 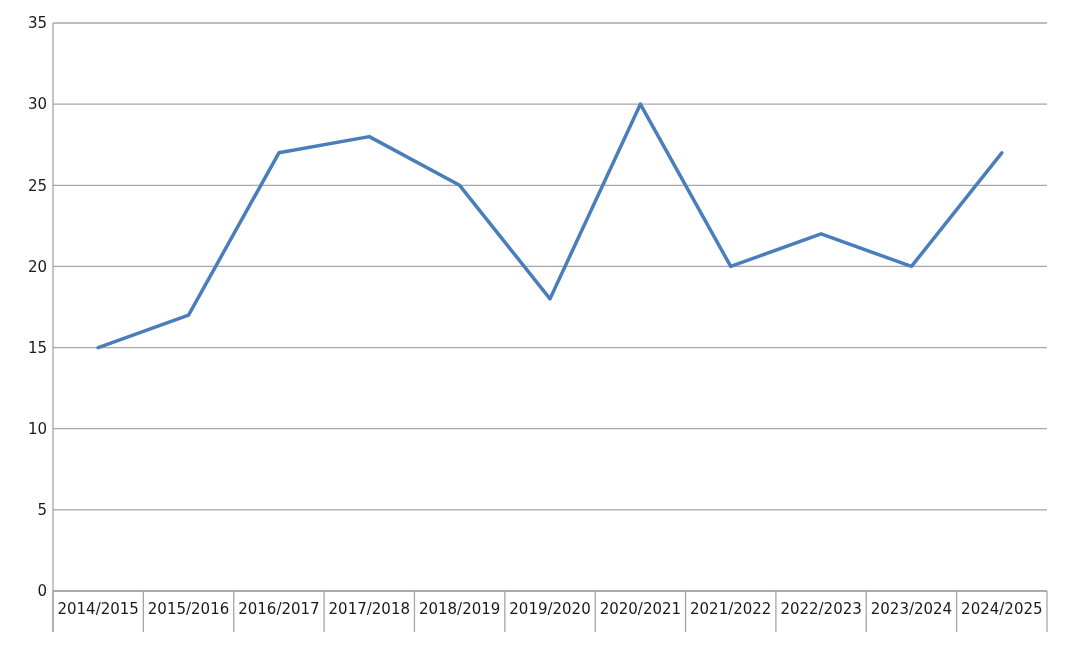 What do you see at coordinates (821, 609) in the screenshot?
I see `x-tick-label: 2022/2023` at bounding box center [821, 609].